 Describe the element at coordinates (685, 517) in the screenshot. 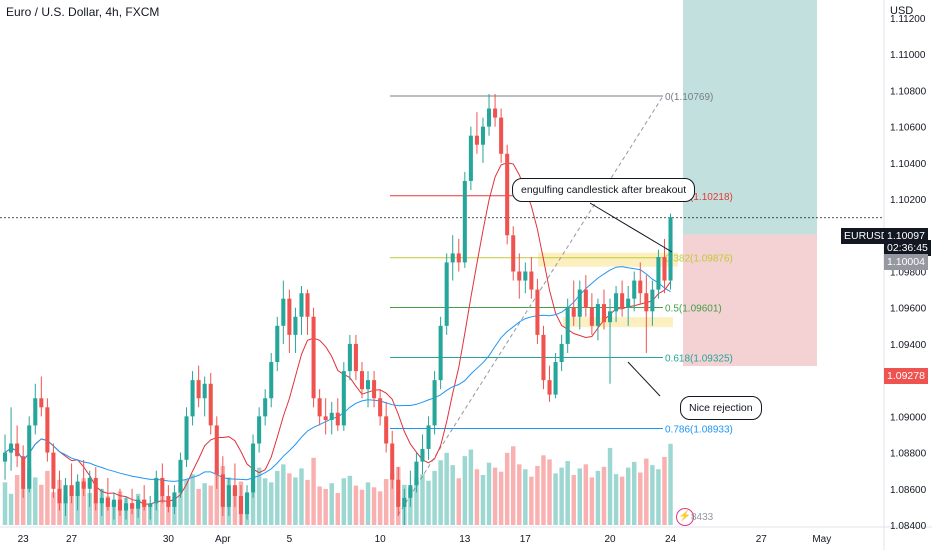

I see `lightning-icon: ⚡` at that location.